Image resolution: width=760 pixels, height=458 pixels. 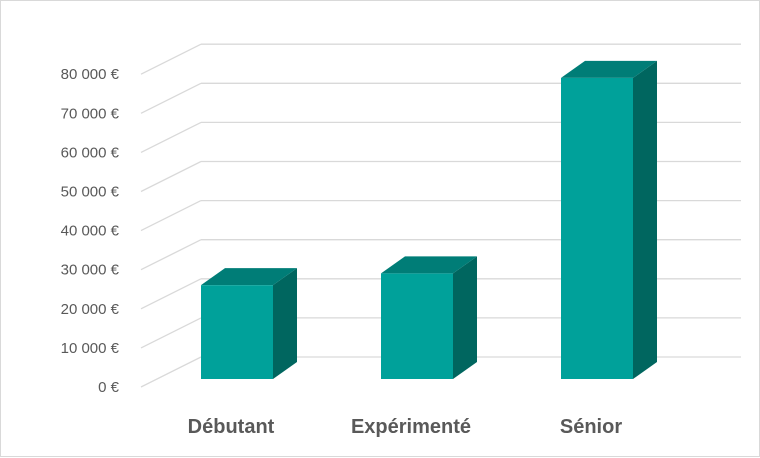 What do you see at coordinates (90, 113) in the screenshot?
I see `y-tick-label: 70 000 €` at bounding box center [90, 113].